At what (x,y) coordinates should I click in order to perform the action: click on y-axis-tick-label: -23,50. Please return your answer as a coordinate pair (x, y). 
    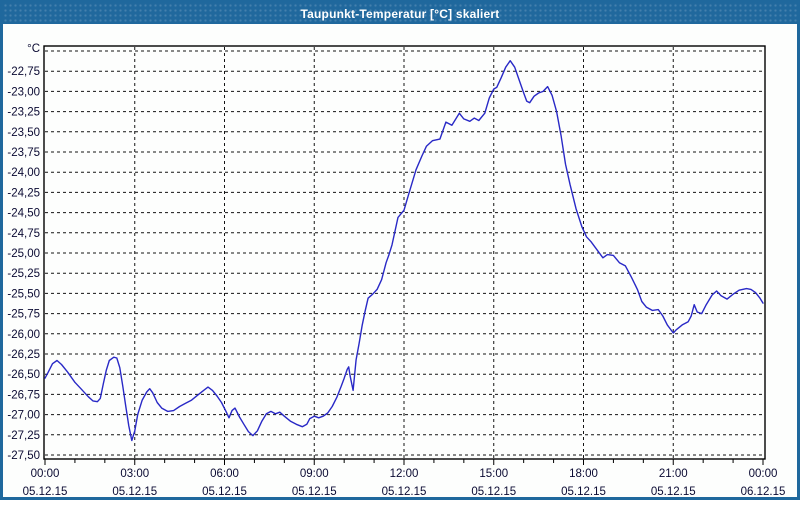
    Looking at the image, I should click on (23, 133).